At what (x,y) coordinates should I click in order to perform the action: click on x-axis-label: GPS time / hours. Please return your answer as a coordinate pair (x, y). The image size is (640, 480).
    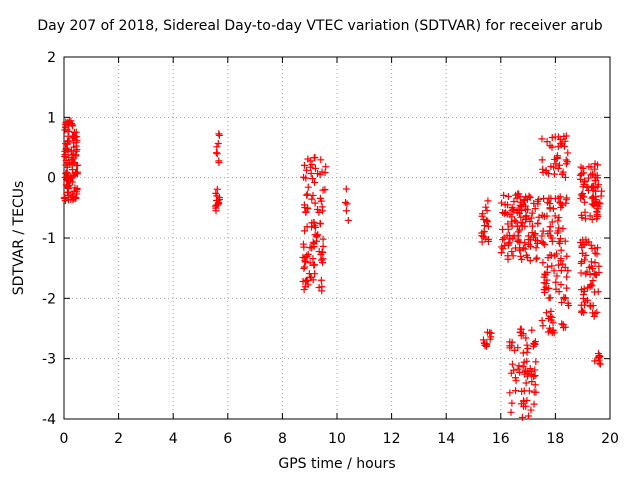
    Looking at the image, I should click on (337, 464).